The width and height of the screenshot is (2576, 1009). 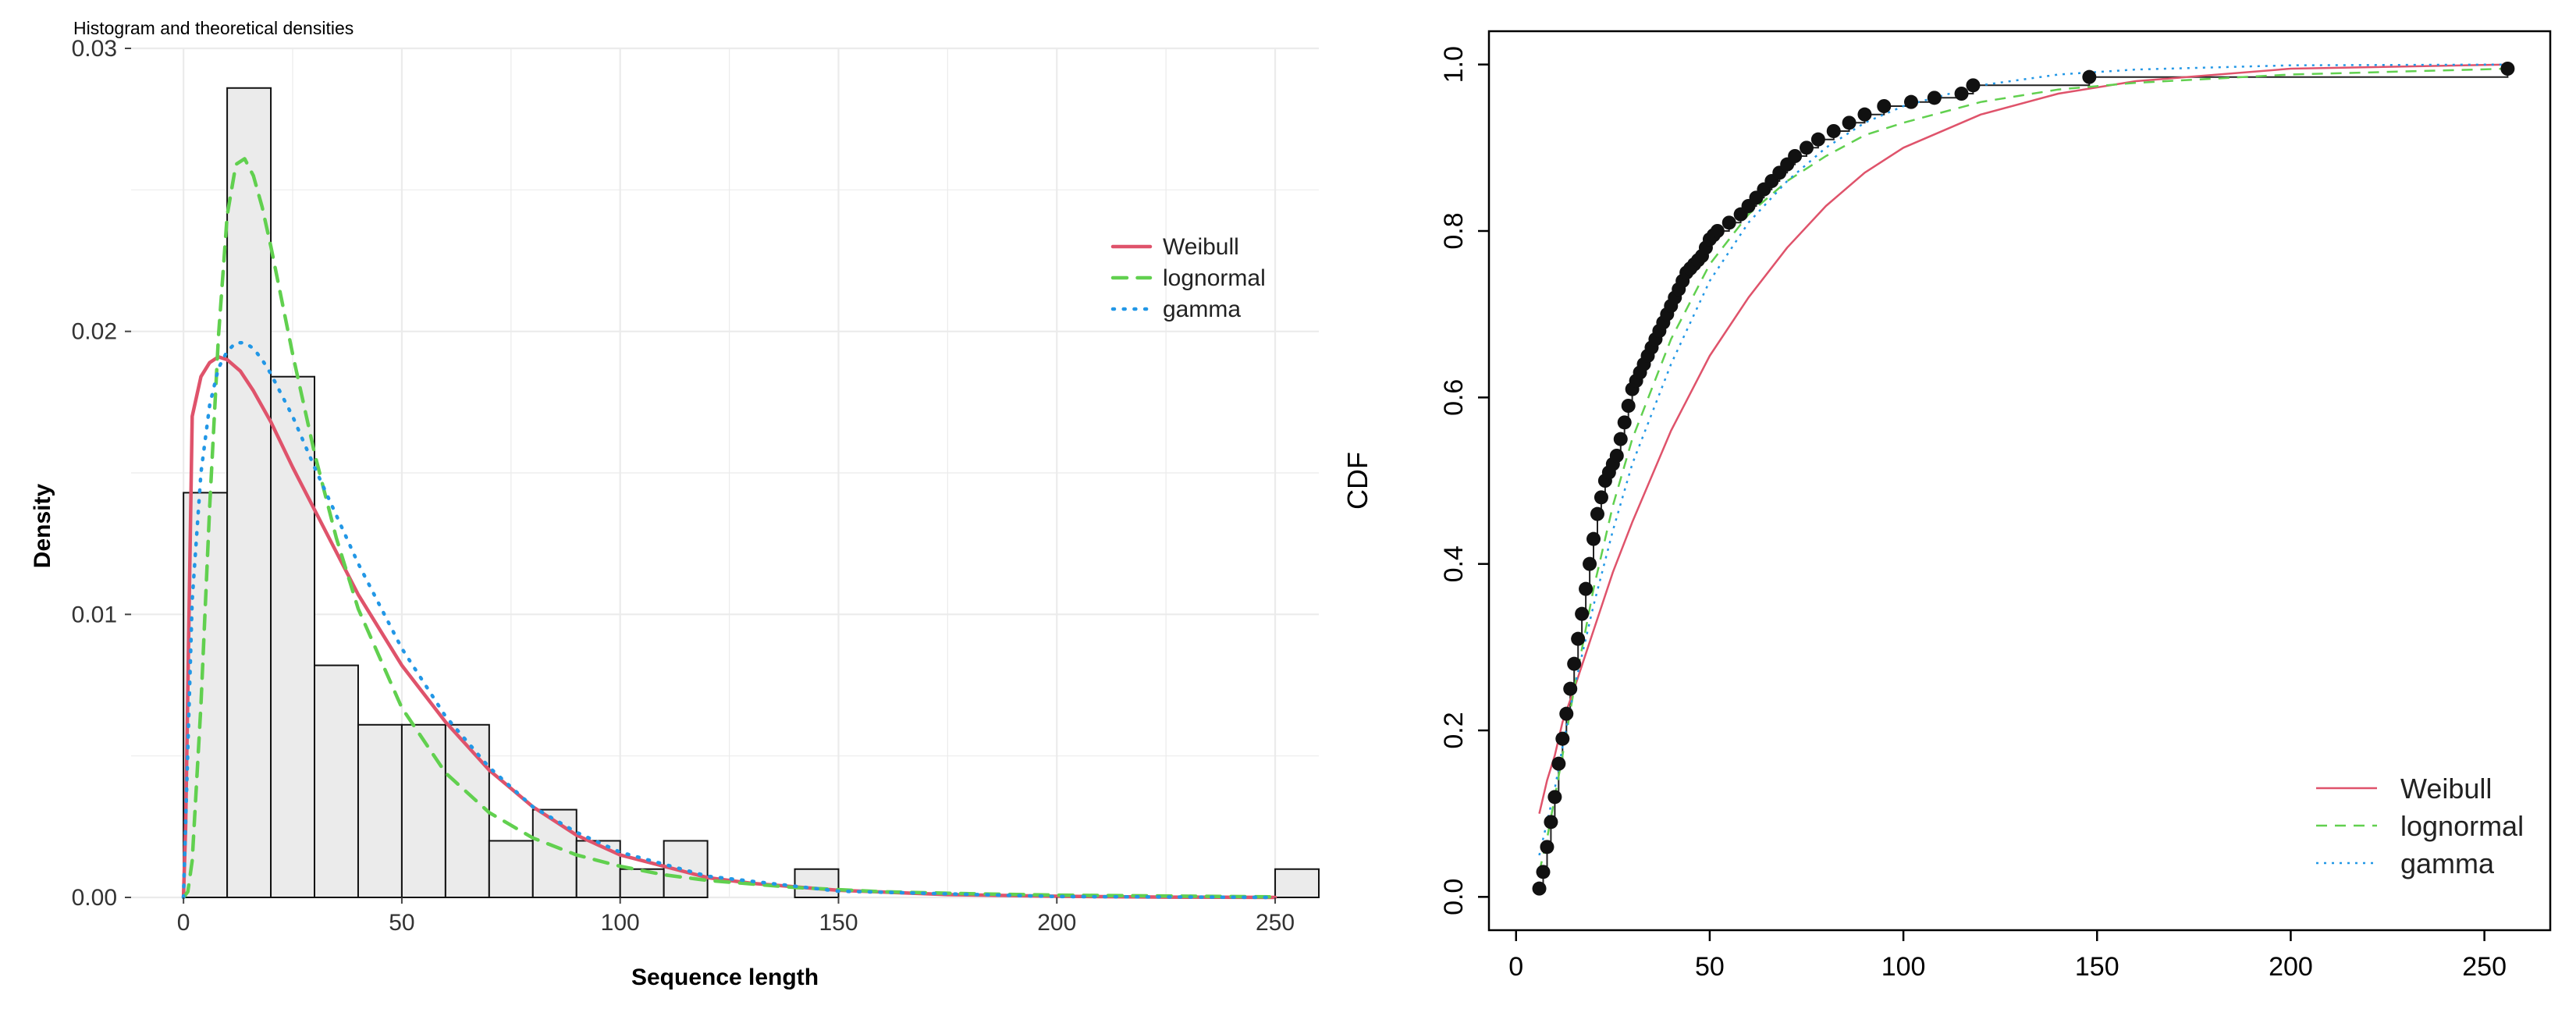 I want to click on y-tick-label: 0.03, so click(x=95, y=49).